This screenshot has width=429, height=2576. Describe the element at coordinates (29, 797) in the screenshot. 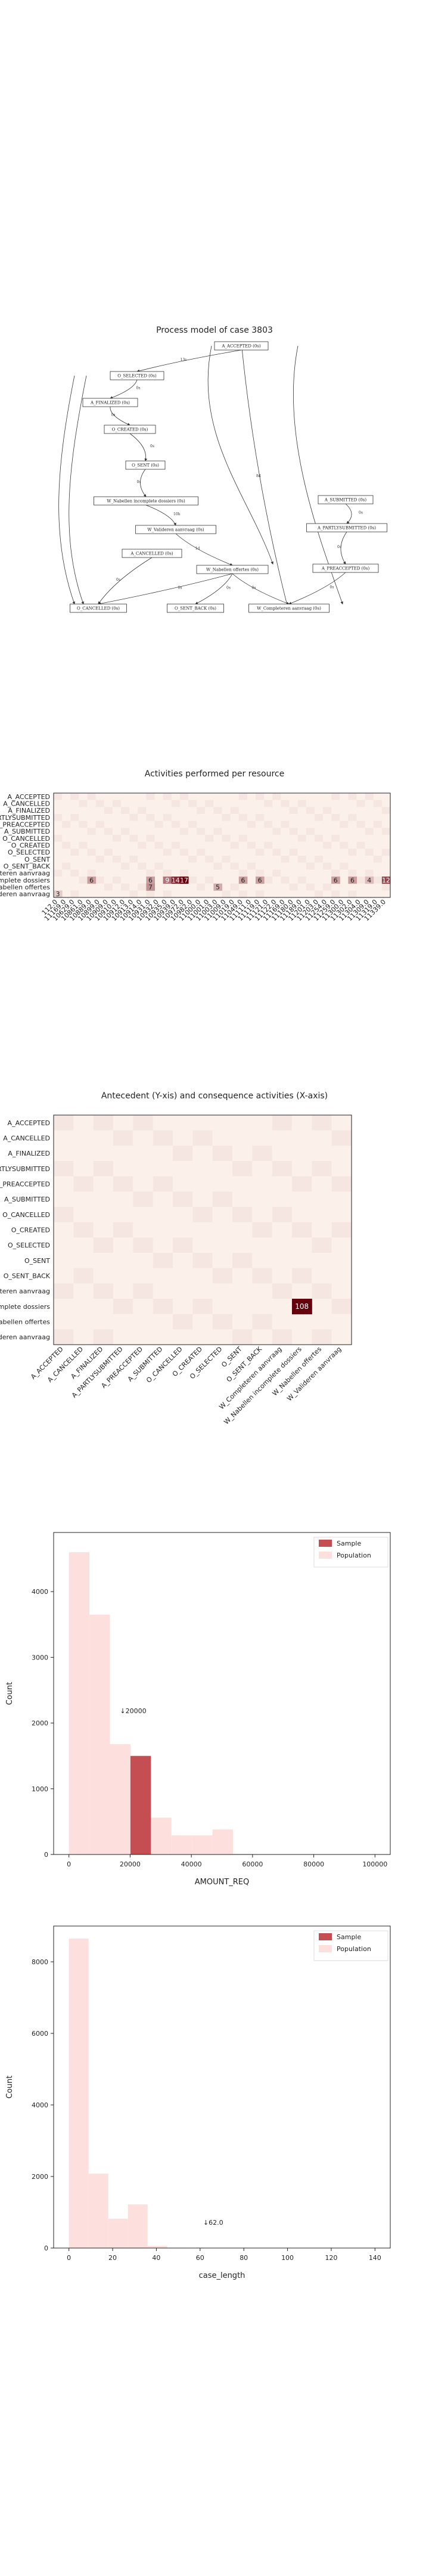

I see `heatmap-row-label: A_ACCEPTED` at that location.